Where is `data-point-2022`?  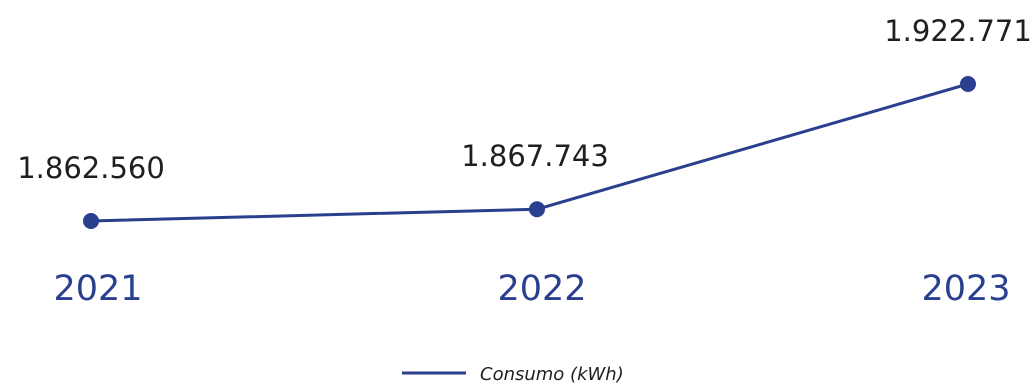
data-point-2022 is located at coordinates (537, 209).